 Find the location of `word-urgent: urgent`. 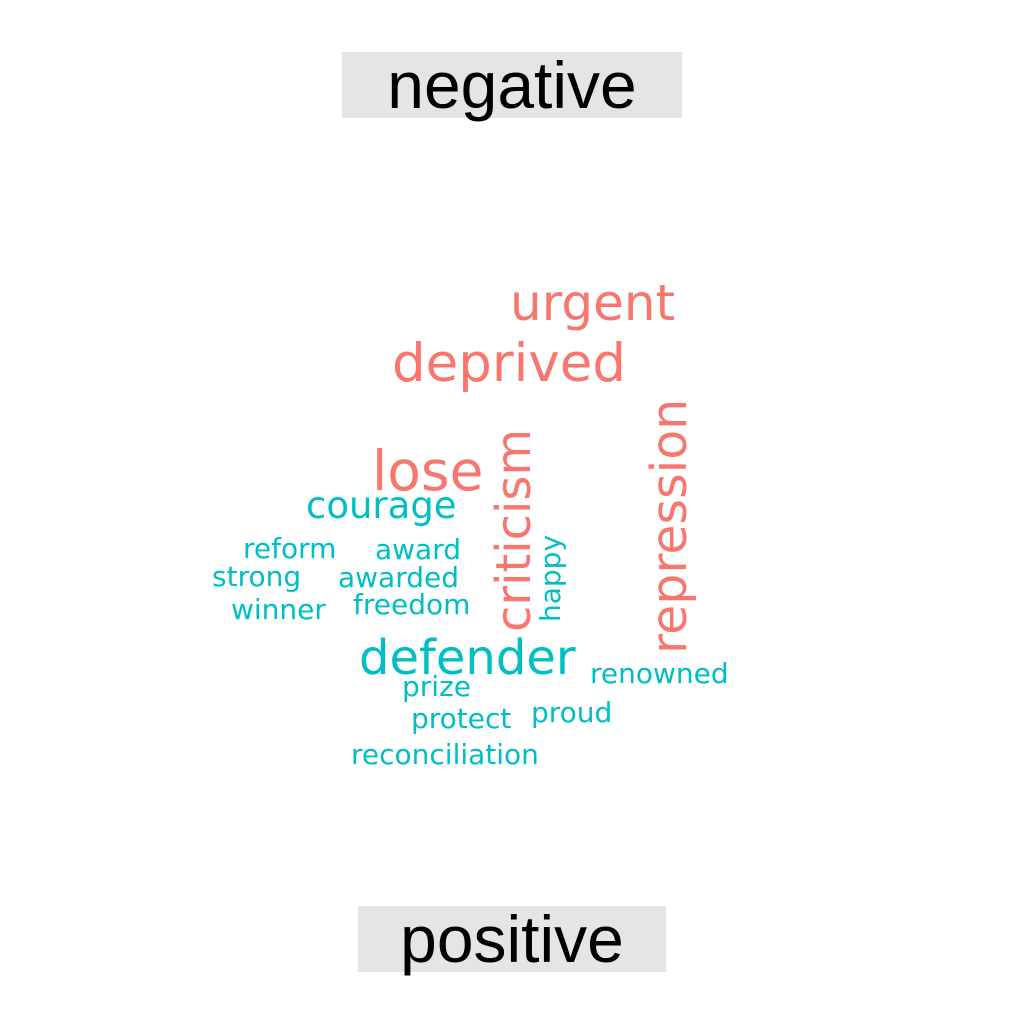

word-urgent: urgent is located at coordinates (593, 303).